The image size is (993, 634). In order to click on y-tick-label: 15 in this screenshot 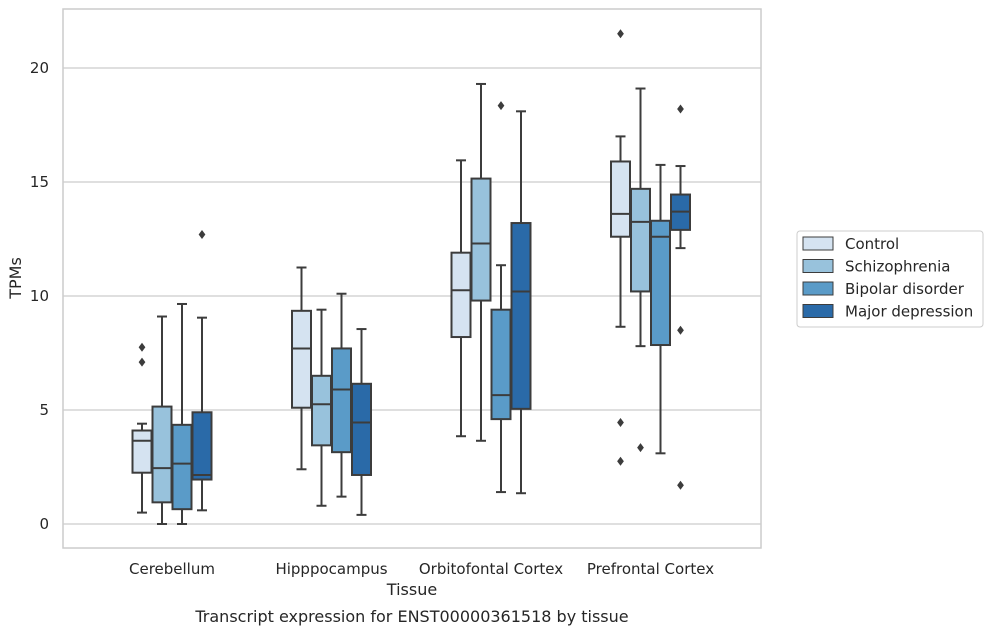, I will do `click(39, 182)`.